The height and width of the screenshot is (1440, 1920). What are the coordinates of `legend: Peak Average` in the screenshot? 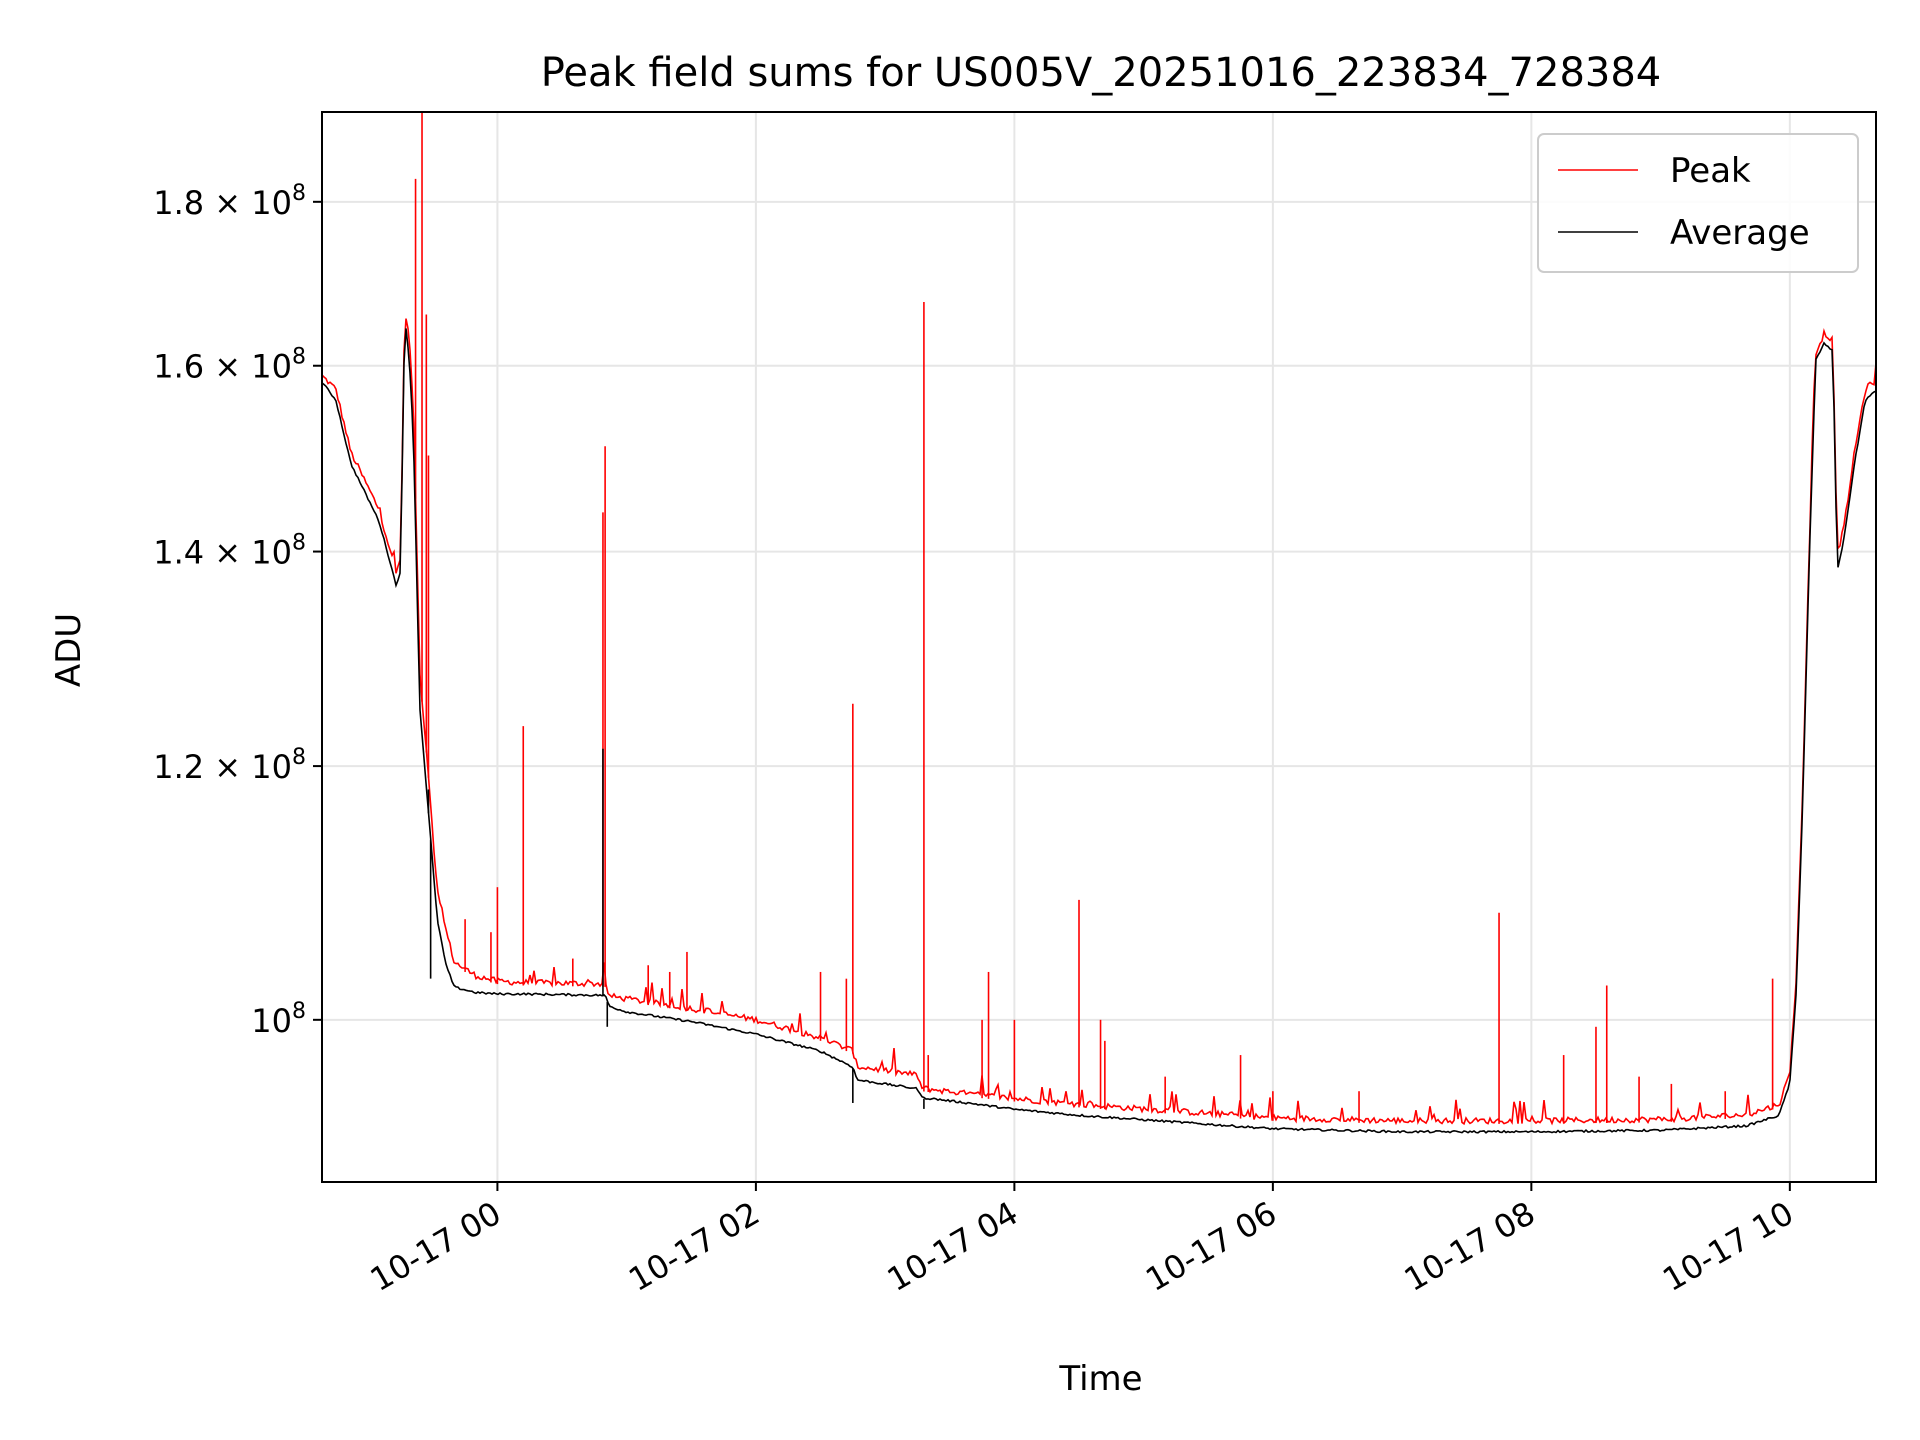 It's located at (1698, 203).